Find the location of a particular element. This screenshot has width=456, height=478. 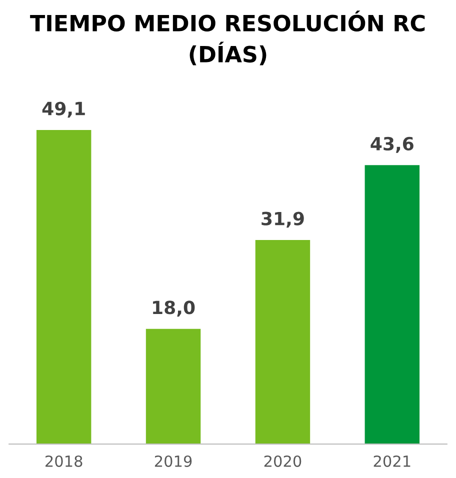

data-label: 31,9 is located at coordinates (283, 220).